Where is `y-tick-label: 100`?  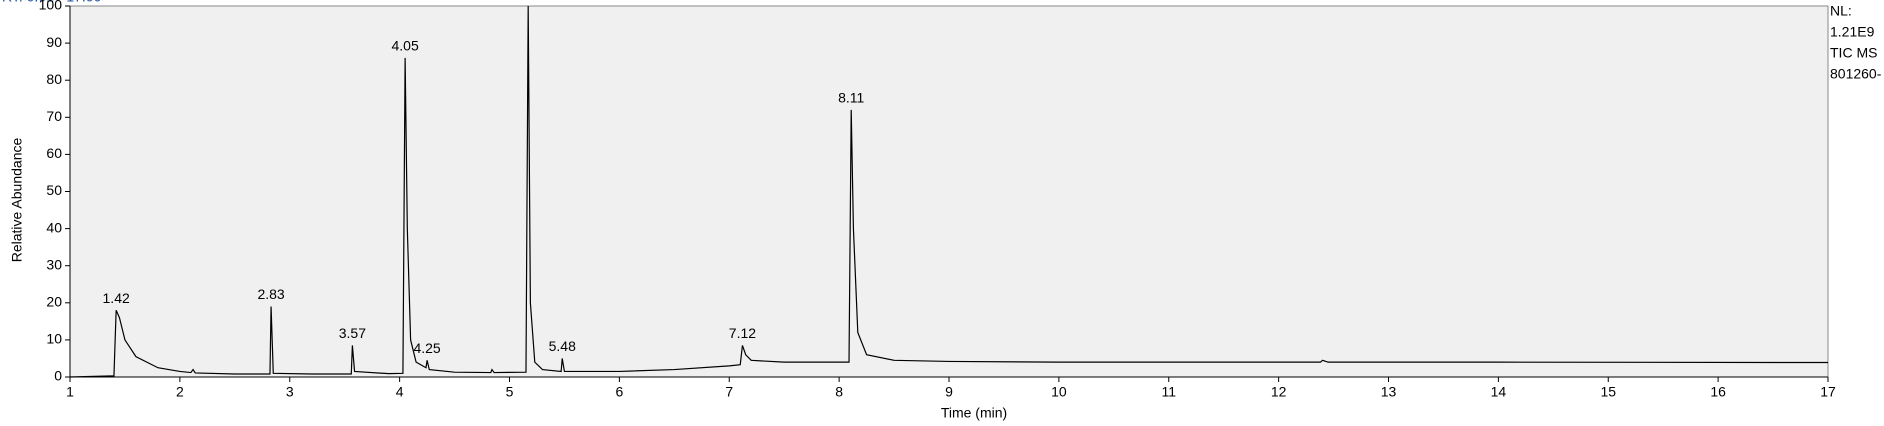 y-tick-label: 100 is located at coordinates (51, 6).